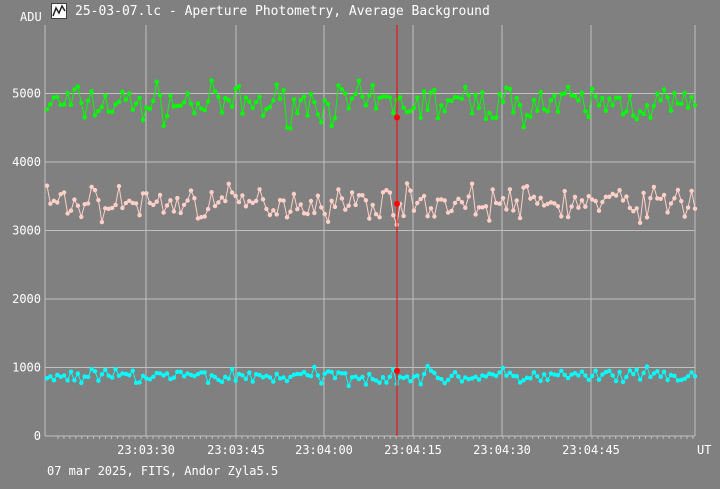 This screenshot has width=720, height=489. I want to click on y-axis-label: ADU, so click(31, 17).